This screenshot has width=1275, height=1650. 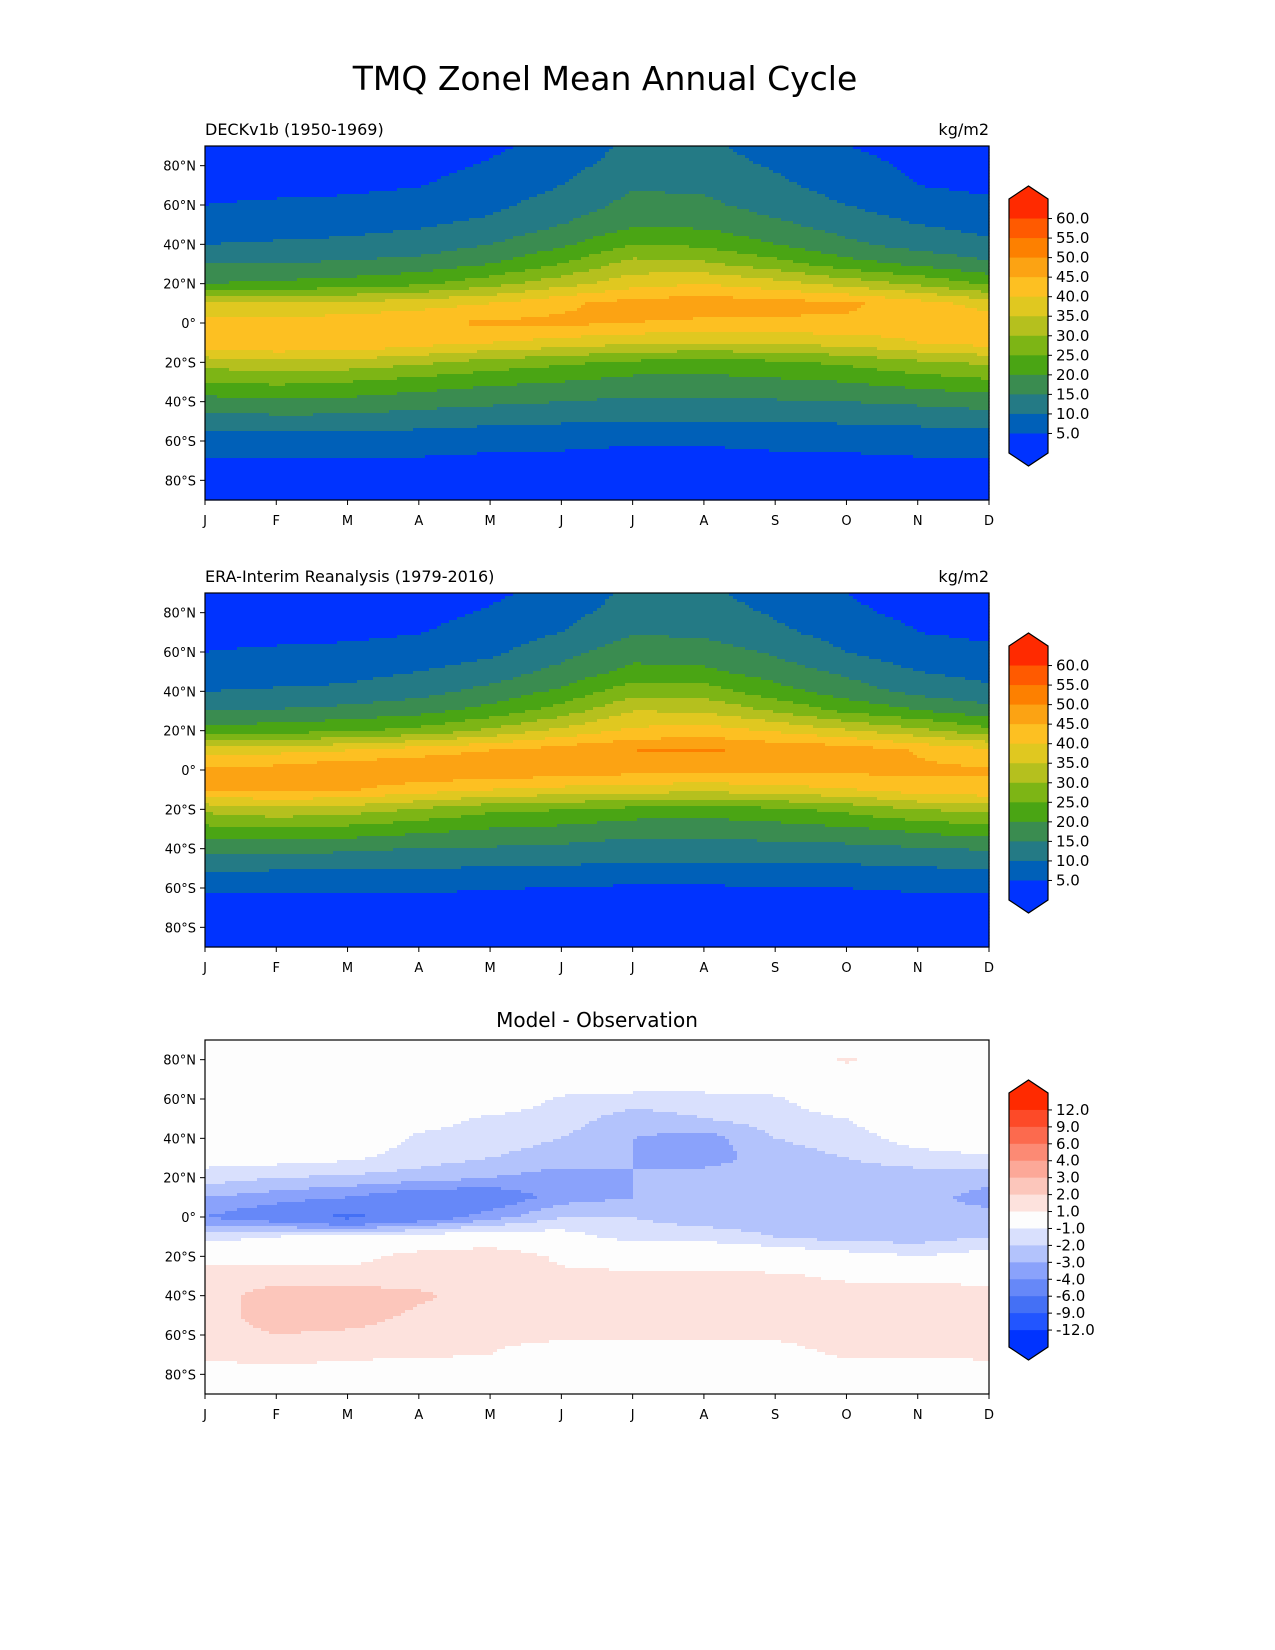 What do you see at coordinates (1072, 783) in the screenshot?
I see `colorbar-label: 30.0` at bounding box center [1072, 783].